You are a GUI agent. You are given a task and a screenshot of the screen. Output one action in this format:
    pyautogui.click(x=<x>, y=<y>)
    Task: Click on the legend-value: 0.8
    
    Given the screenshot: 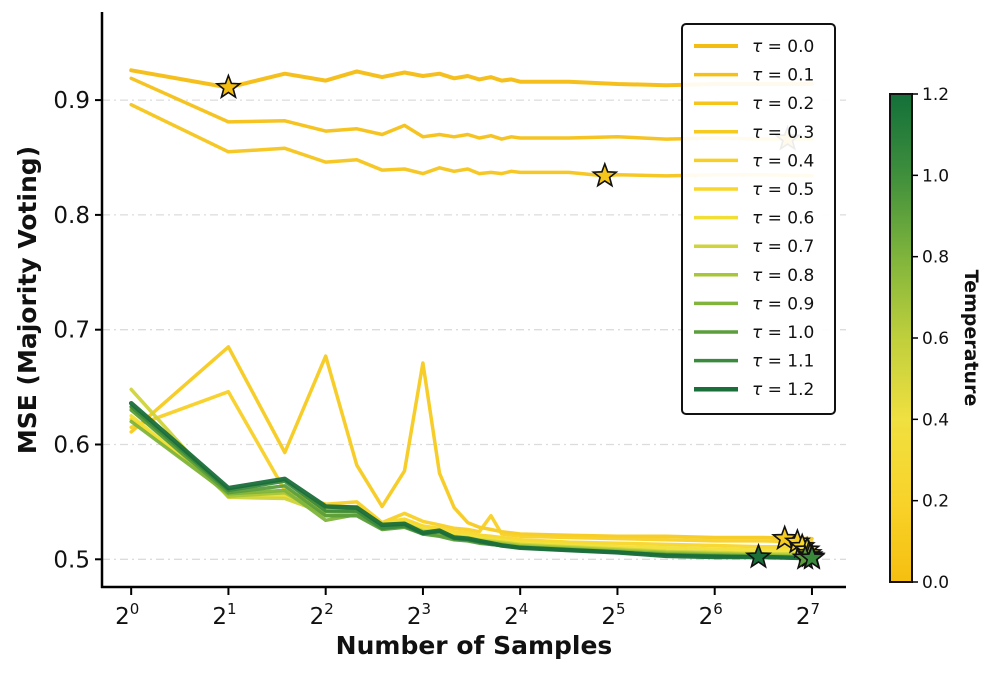 What is the action you would take?
    pyautogui.click(x=800, y=276)
    